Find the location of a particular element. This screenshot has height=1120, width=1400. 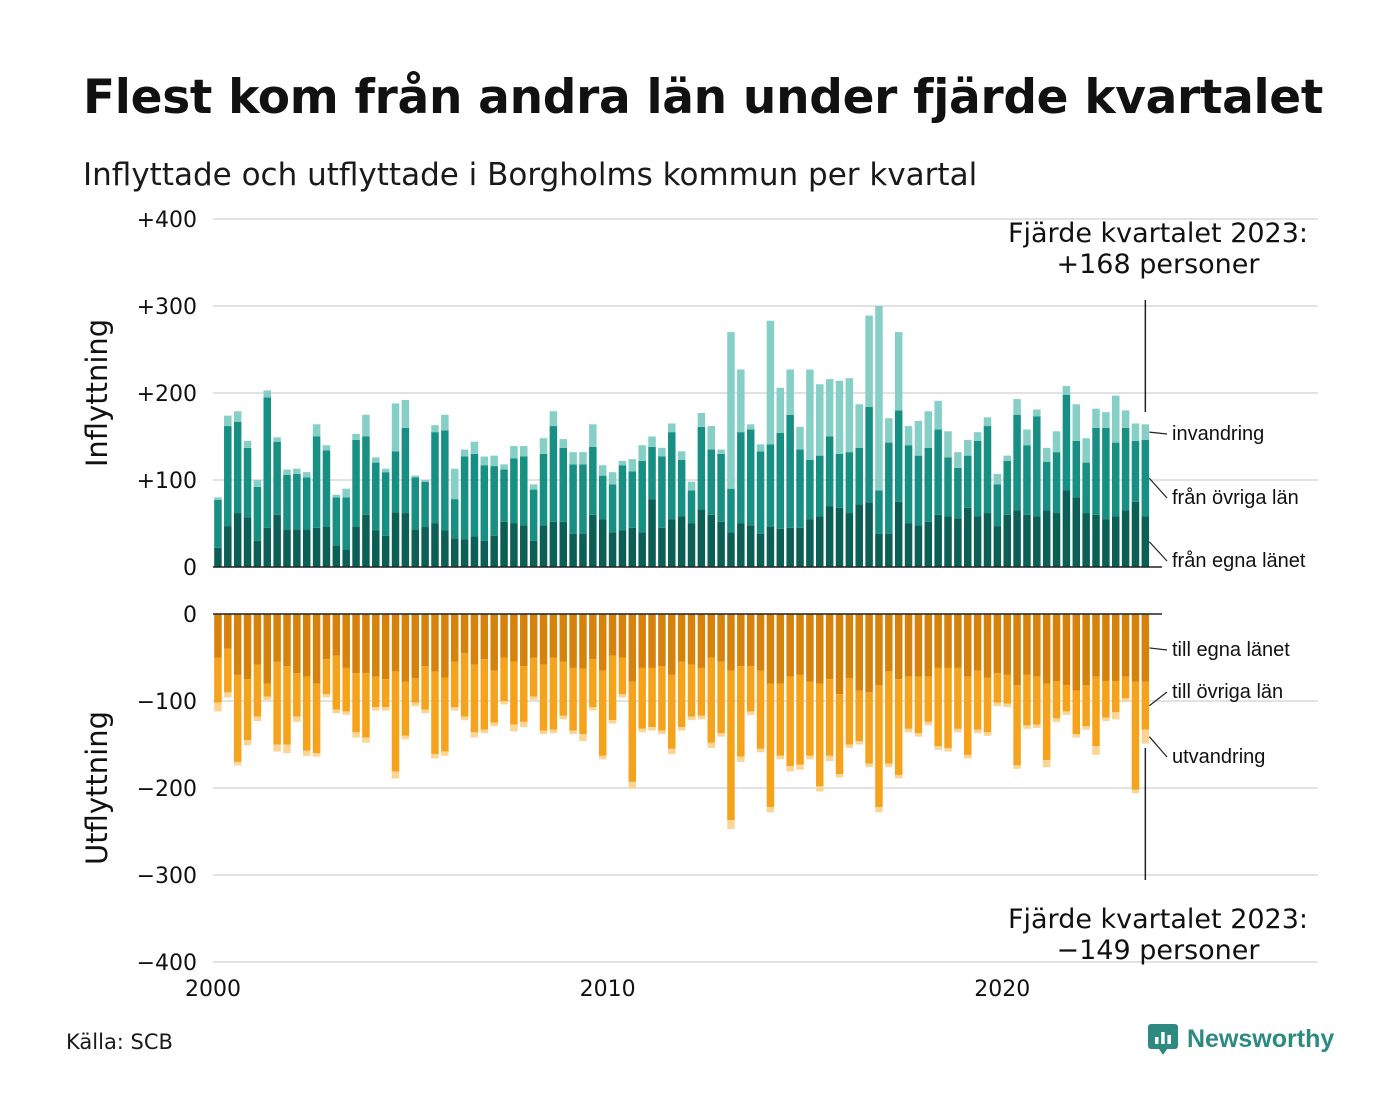

y-axis-title: Utflyttning is located at coordinates (97, 788).